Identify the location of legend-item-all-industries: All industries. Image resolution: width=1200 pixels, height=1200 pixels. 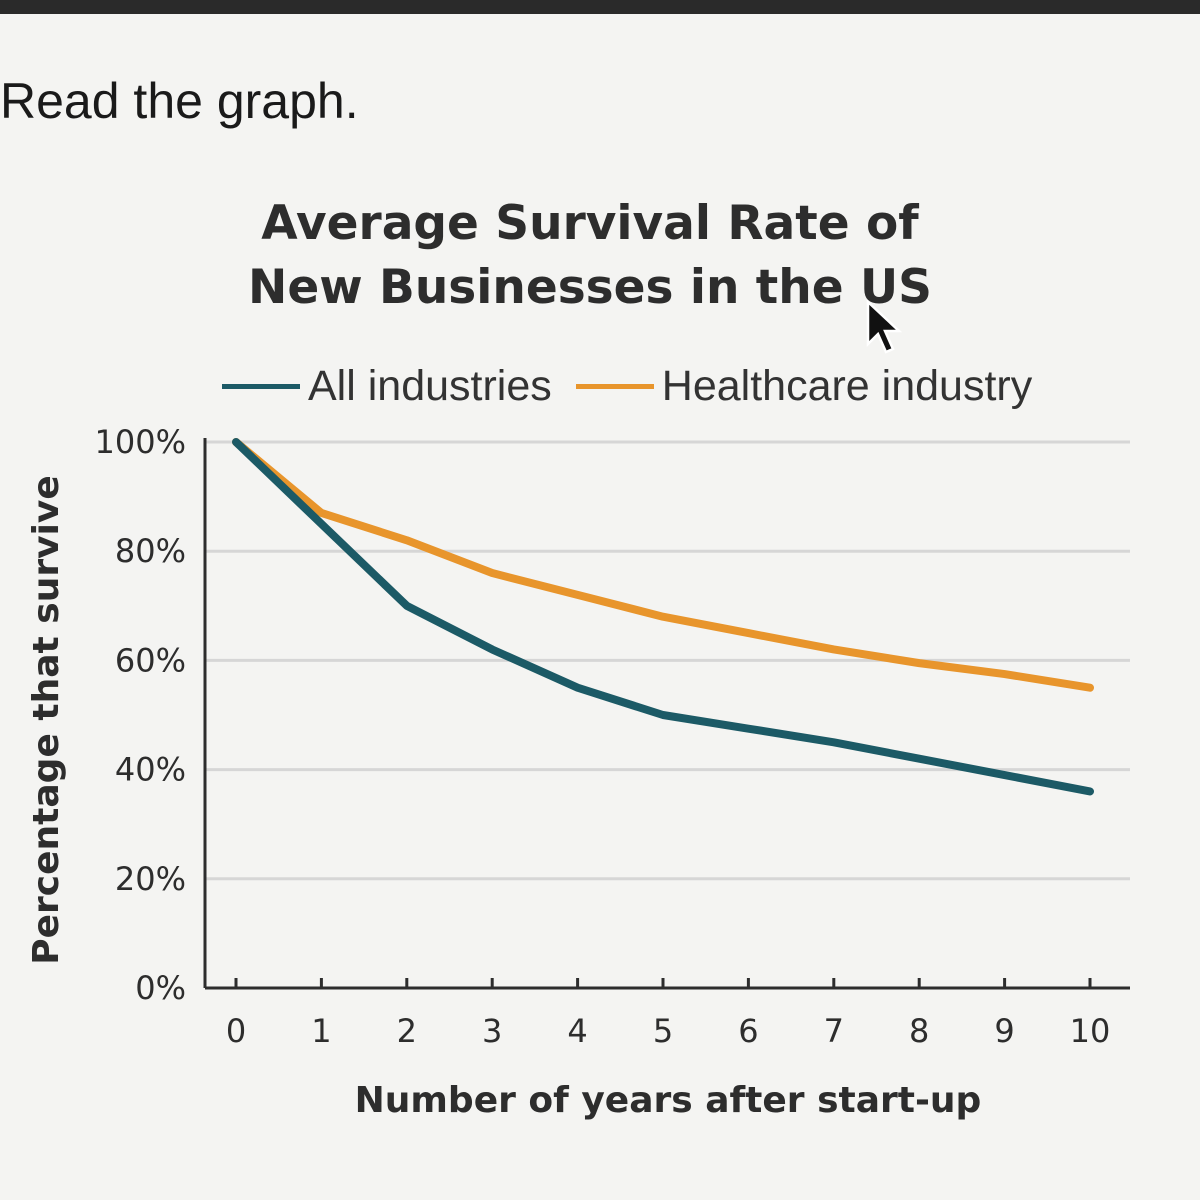
(387, 386).